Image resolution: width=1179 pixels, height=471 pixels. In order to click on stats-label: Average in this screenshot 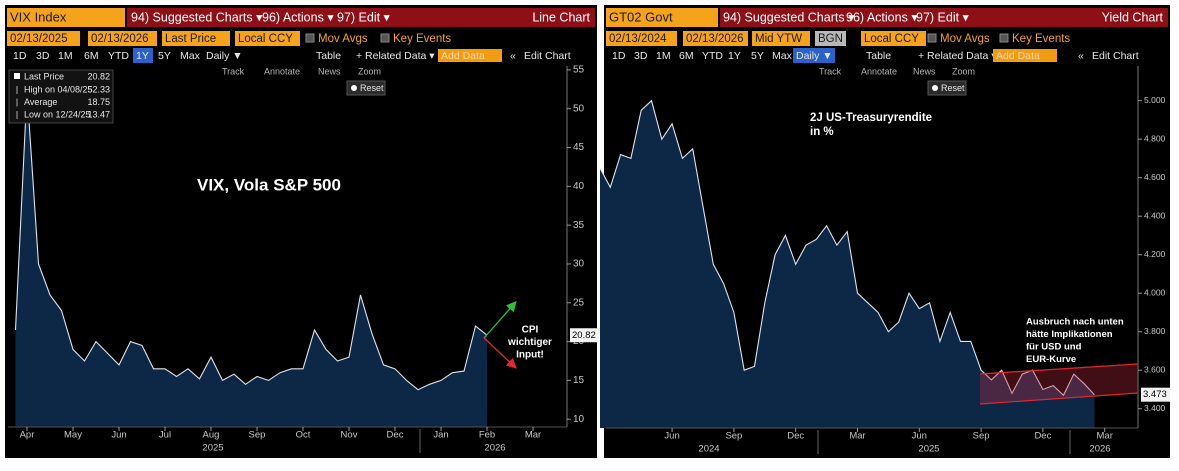, I will do `click(40, 102)`.